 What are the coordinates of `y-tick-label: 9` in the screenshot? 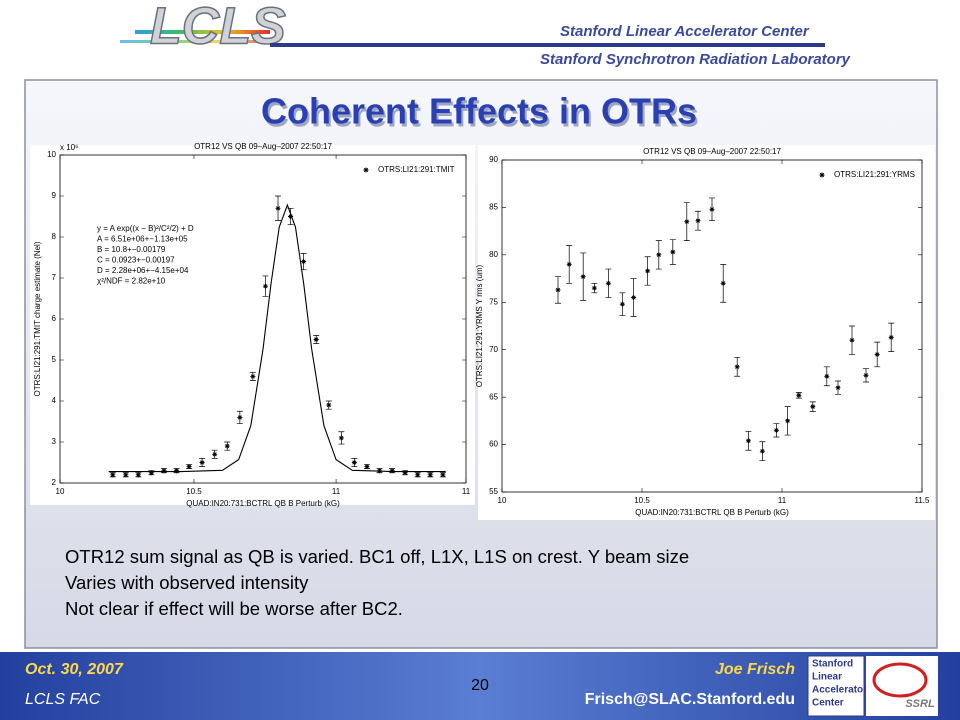 It's located at (54, 195).